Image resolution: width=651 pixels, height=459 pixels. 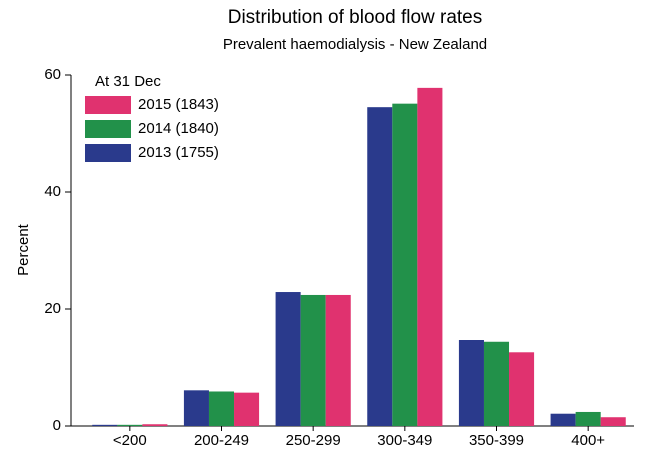 What do you see at coordinates (588, 440) in the screenshot?
I see `x-tick-label: 400+` at bounding box center [588, 440].